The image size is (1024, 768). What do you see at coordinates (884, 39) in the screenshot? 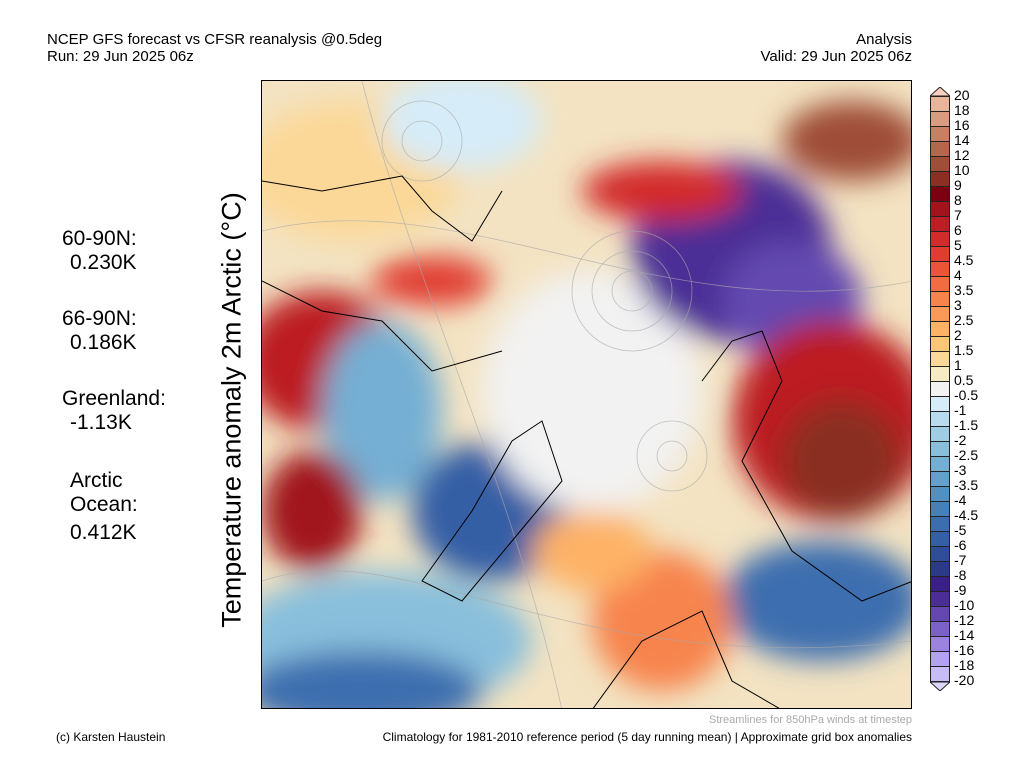
I see `analysis-label: Analysis` at bounding box center [884, 39].